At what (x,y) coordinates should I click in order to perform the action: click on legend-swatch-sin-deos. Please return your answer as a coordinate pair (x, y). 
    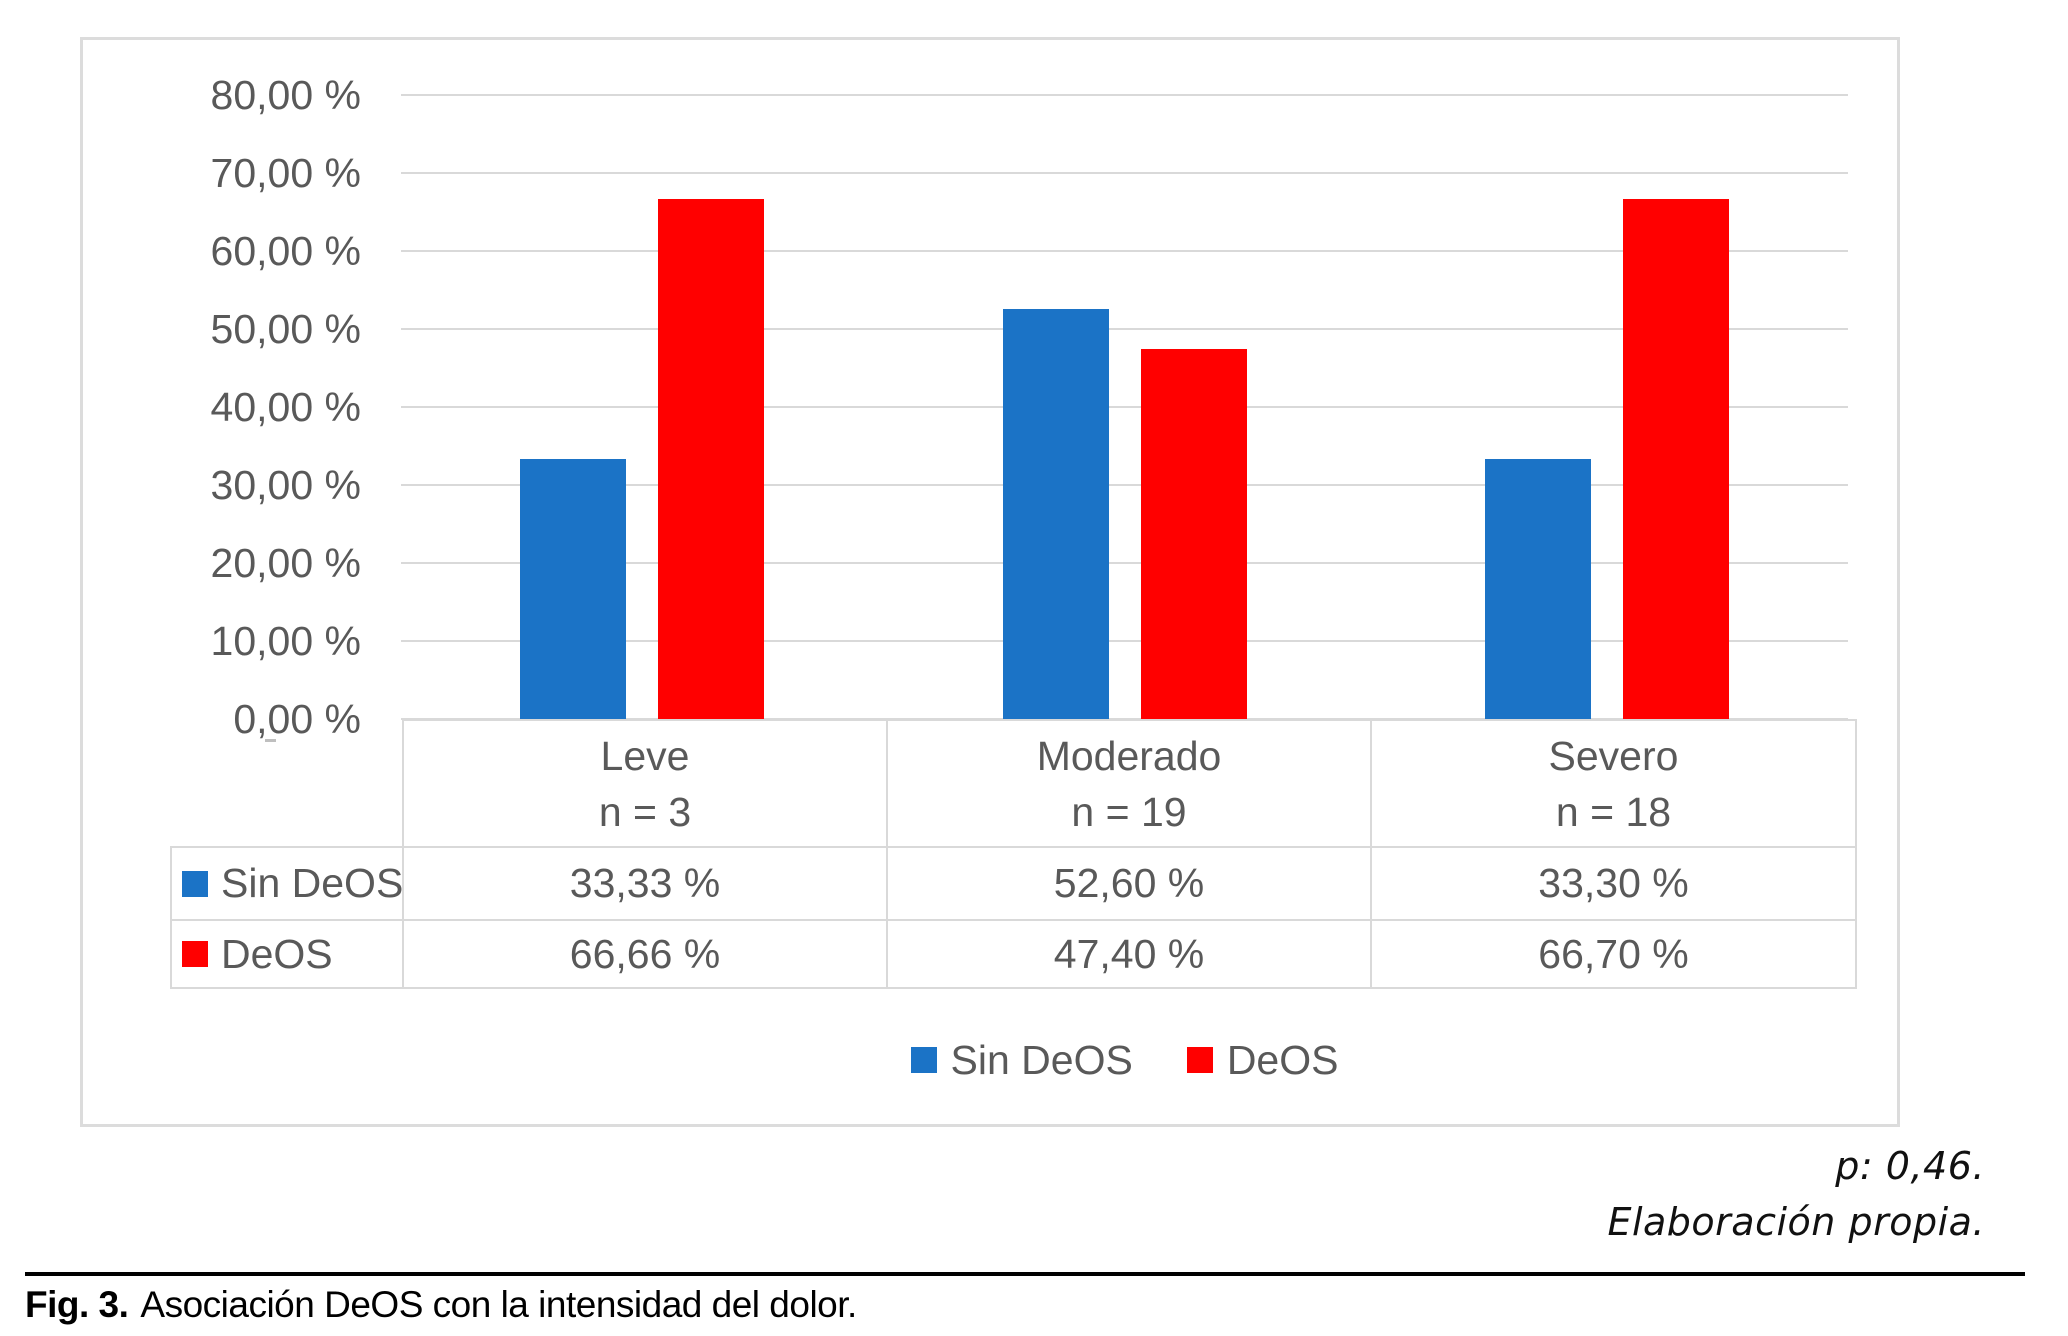
    Looking at the image, I should click on (923, 1060).